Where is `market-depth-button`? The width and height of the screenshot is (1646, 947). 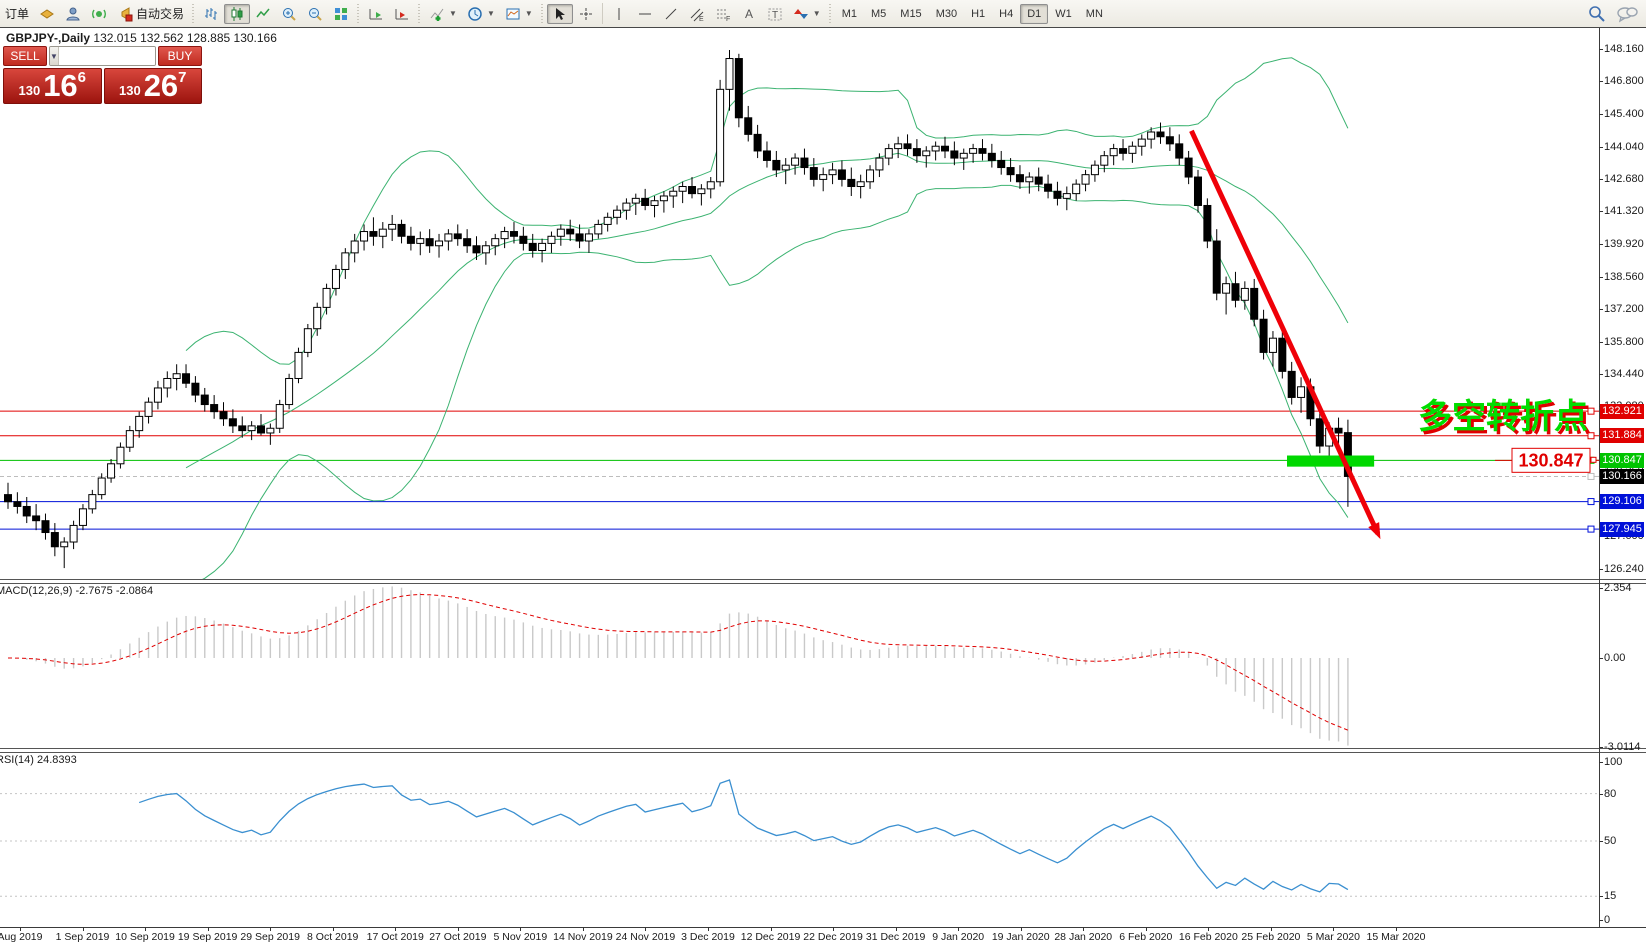
market-depth-button is located at coordinates (47, 14).